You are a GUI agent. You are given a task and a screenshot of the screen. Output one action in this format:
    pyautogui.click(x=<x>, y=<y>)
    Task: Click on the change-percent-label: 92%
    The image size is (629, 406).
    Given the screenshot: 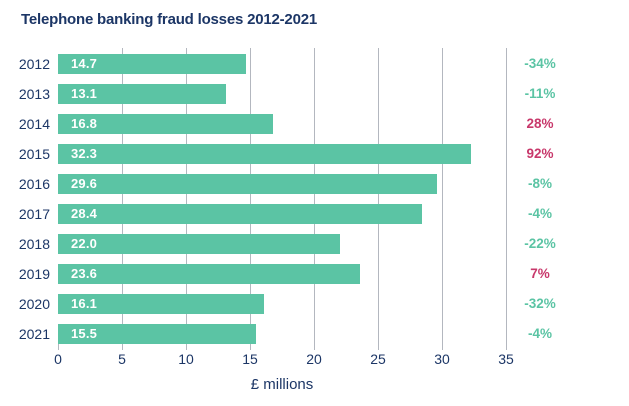 What is the action you would take?
    pyautogui.click(x=540, y=153)
    